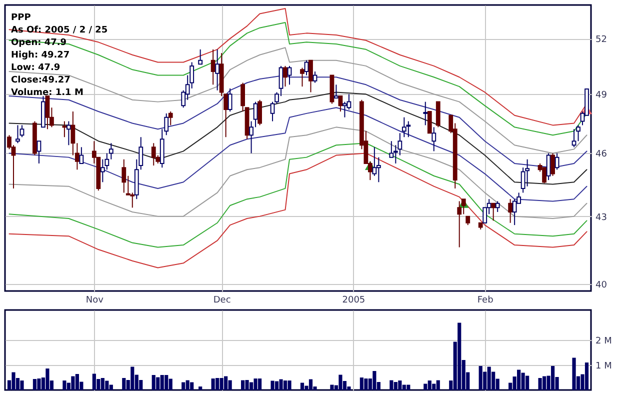 This screenshot has width=620, height=419. What do you see at coordinates (601, 217) in the screenshot?
I see `y-tick-label: 43` at bounding box center [601, 217].